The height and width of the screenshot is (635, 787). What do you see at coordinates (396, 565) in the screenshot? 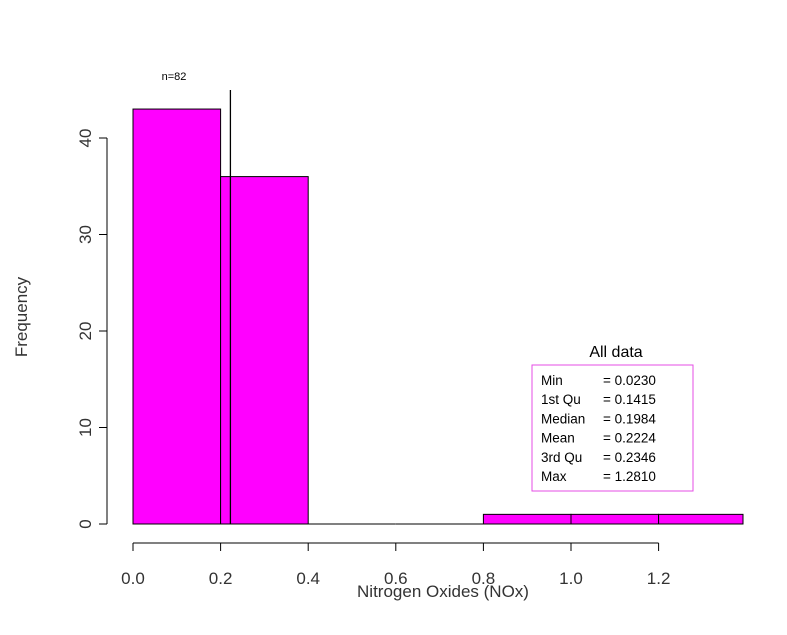
I see `x-axis: 0.0 0.2 0.4 0.6 0.8 1.0 1.2` at bounding box center [396, 565].